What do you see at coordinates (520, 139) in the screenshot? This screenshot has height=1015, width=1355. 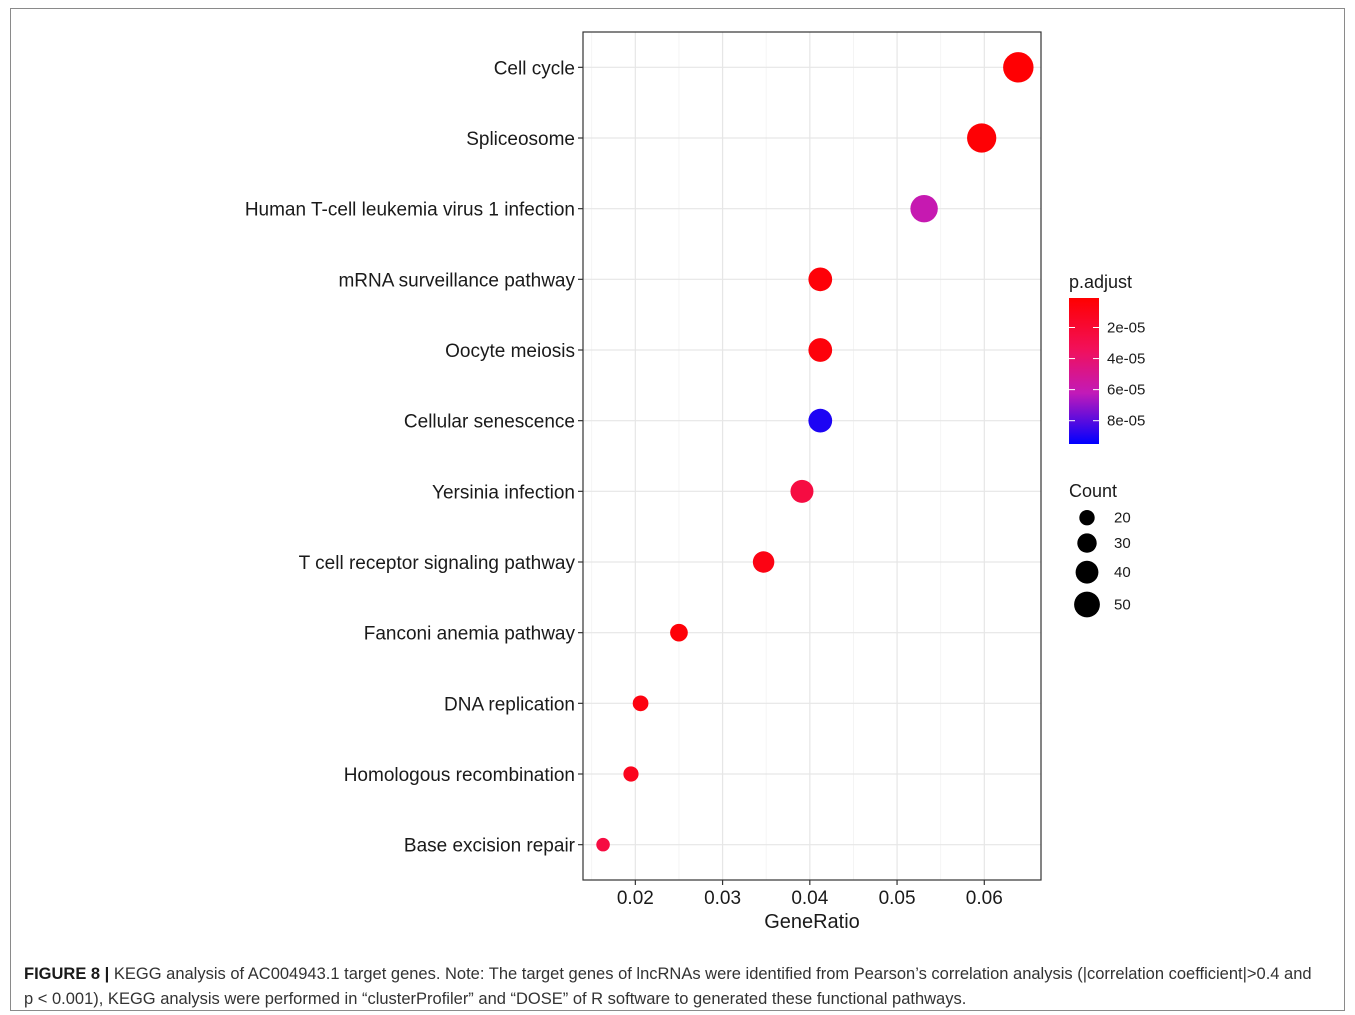 I see `y-category-label: Spliceosome` at bounding box center [520, 139].